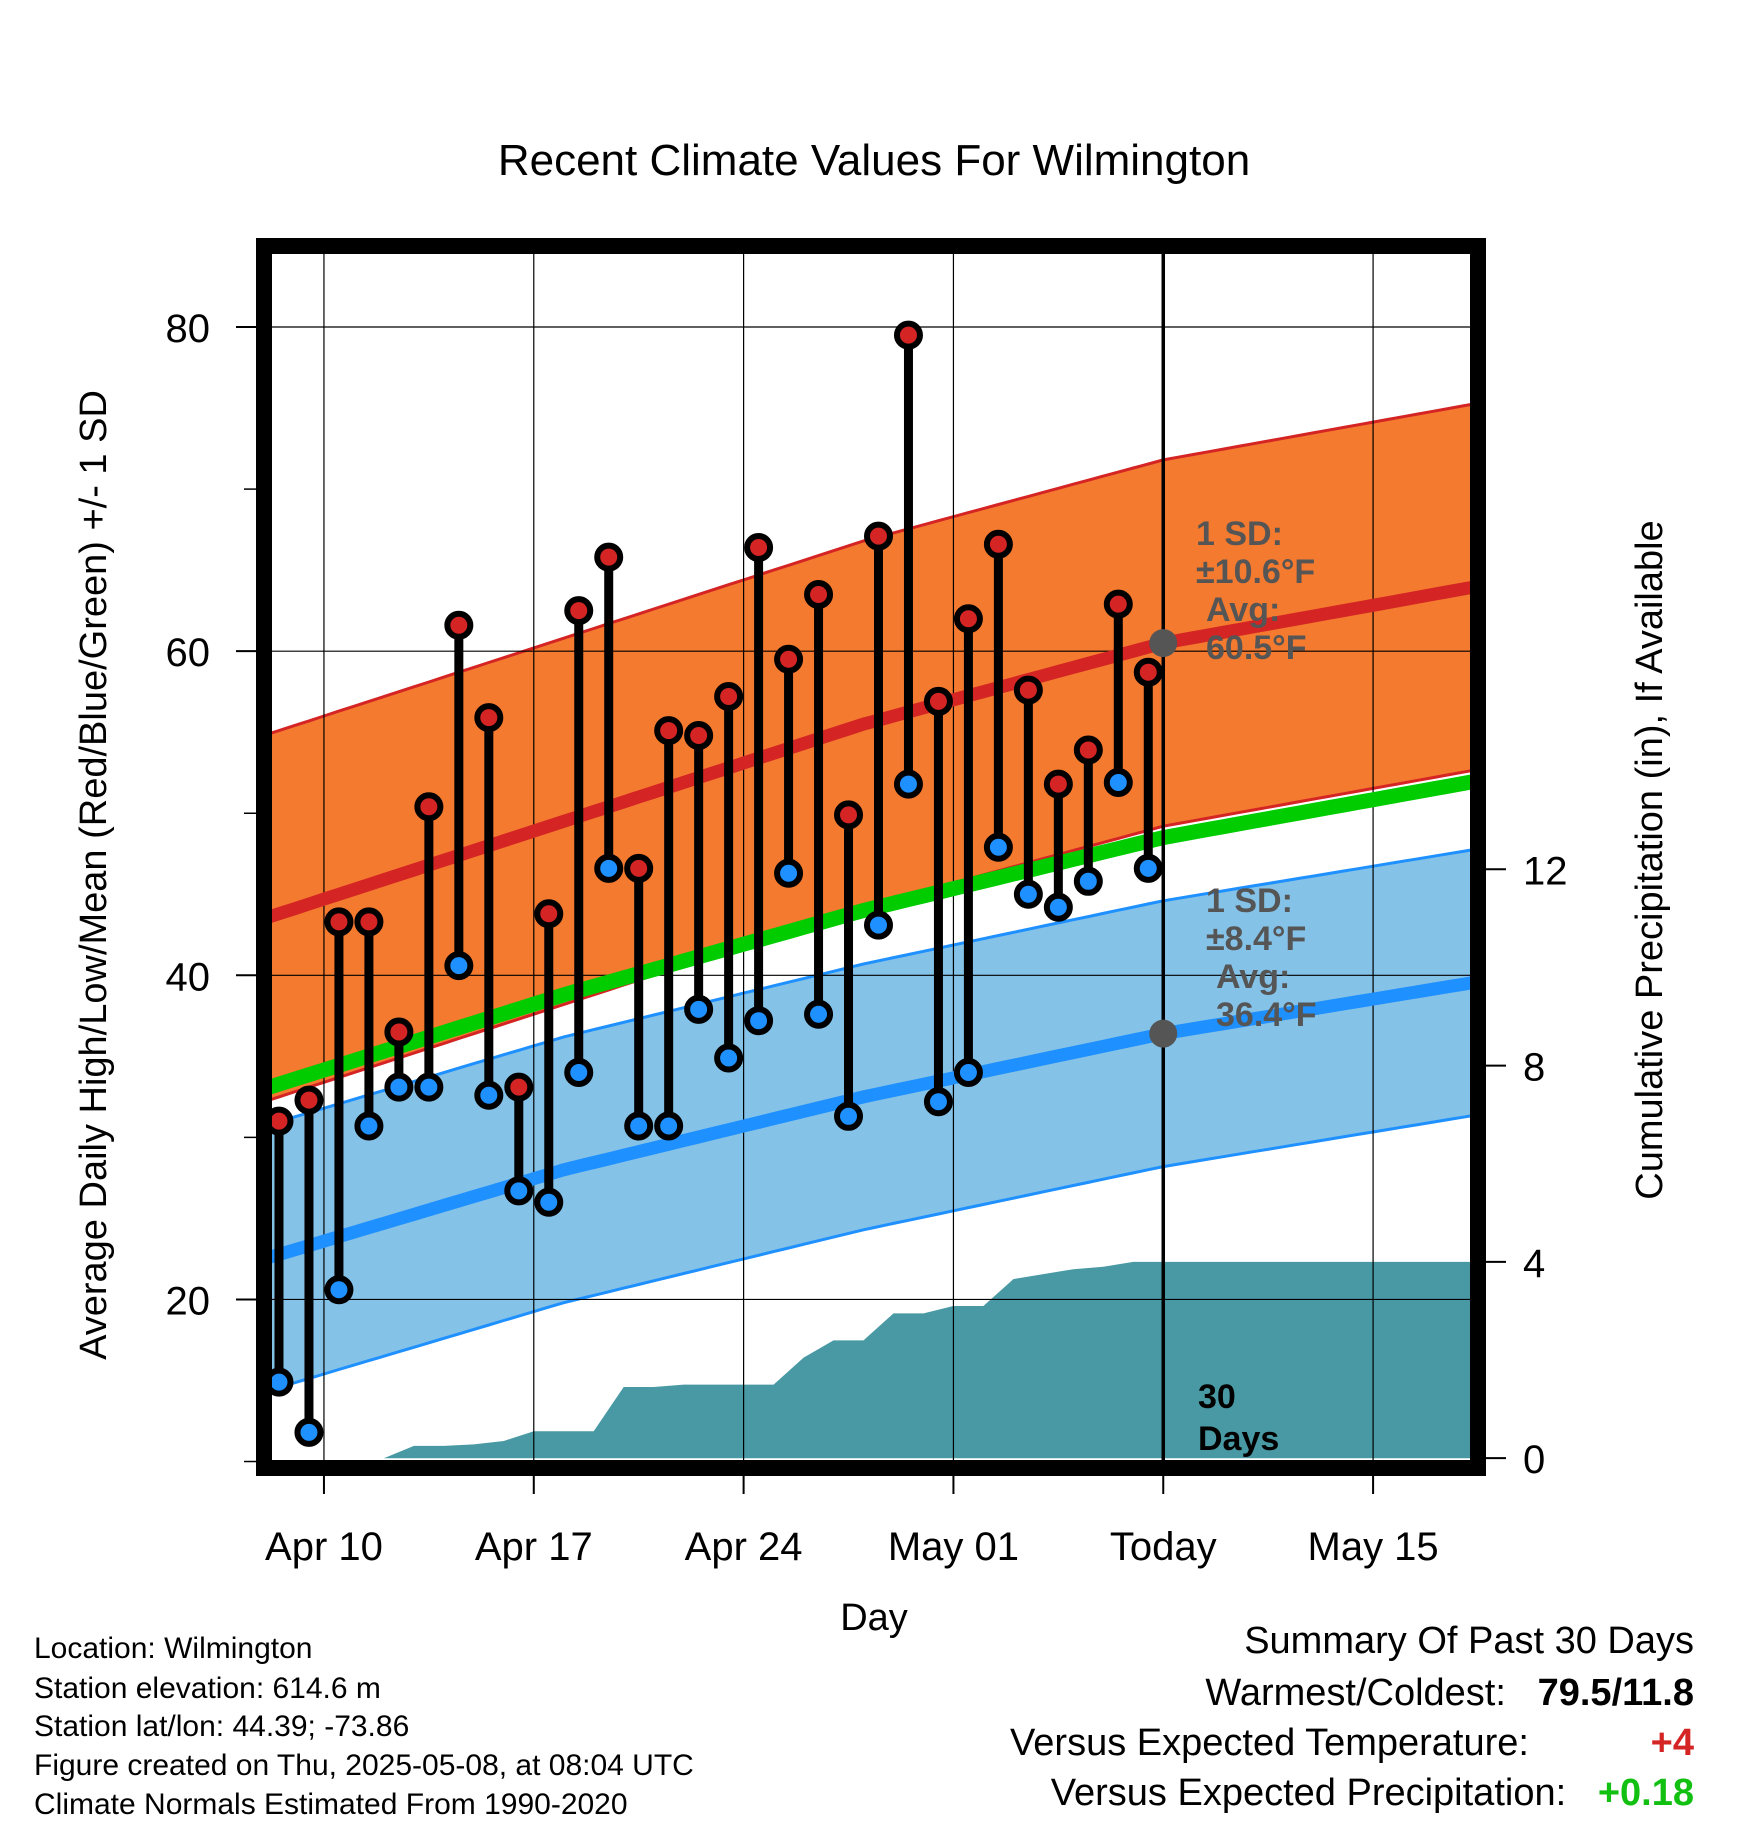  I want to click on low-mean-line, so click(871, 1120).